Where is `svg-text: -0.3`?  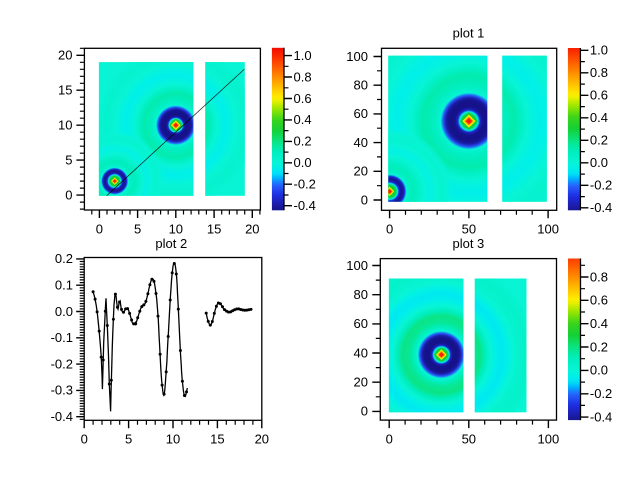 svg-text: -0.3 is located at coordinates (62, 390).